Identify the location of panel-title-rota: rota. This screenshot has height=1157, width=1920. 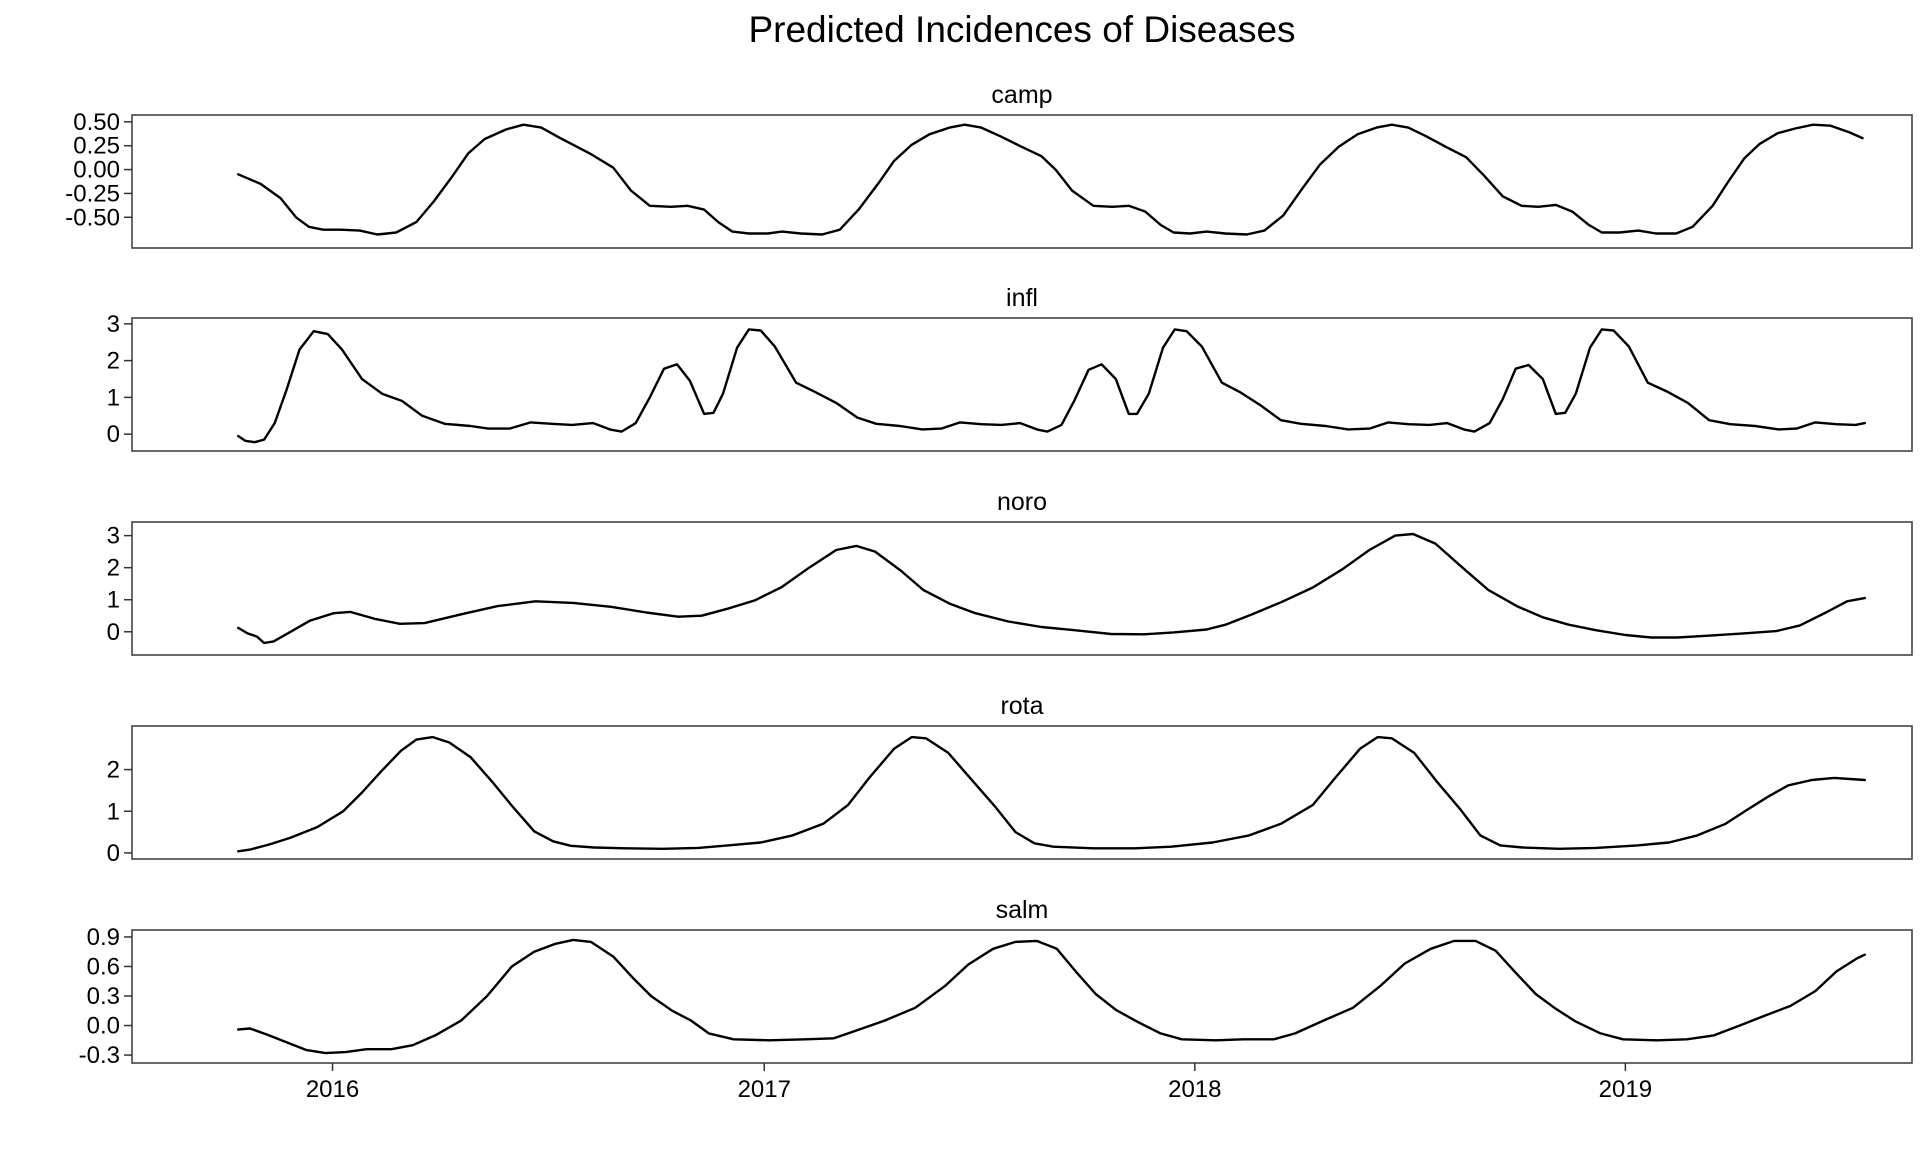
(1021, 706).